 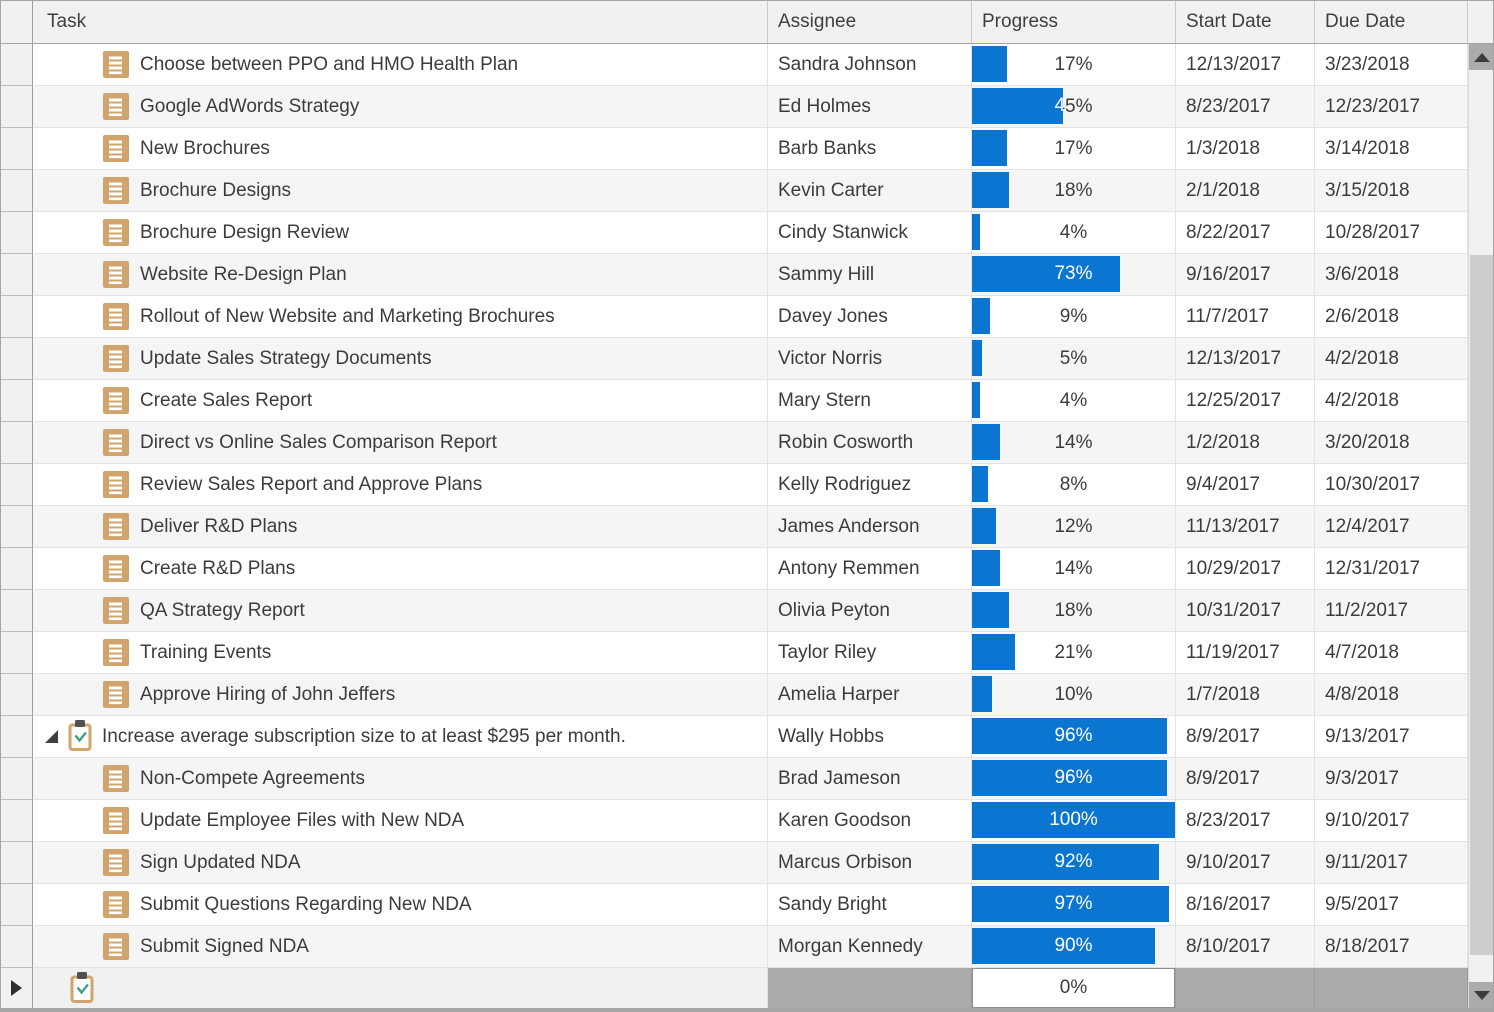 What do you see at coordinates (870, 905) in the screenshot?
I see `assignee-cell: Sandy Bright` at bounding box center [870, 905].